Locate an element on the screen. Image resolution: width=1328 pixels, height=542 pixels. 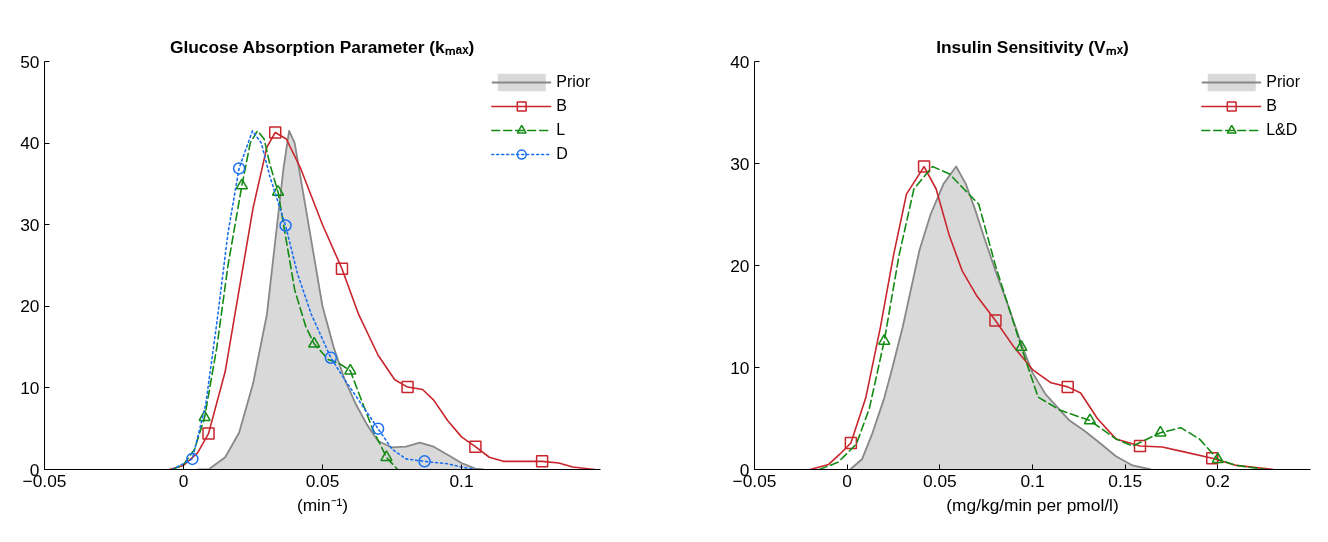
chart-title: Insulin Sensitivity (Vₘₓ) is located at coordinates (1032, 46).